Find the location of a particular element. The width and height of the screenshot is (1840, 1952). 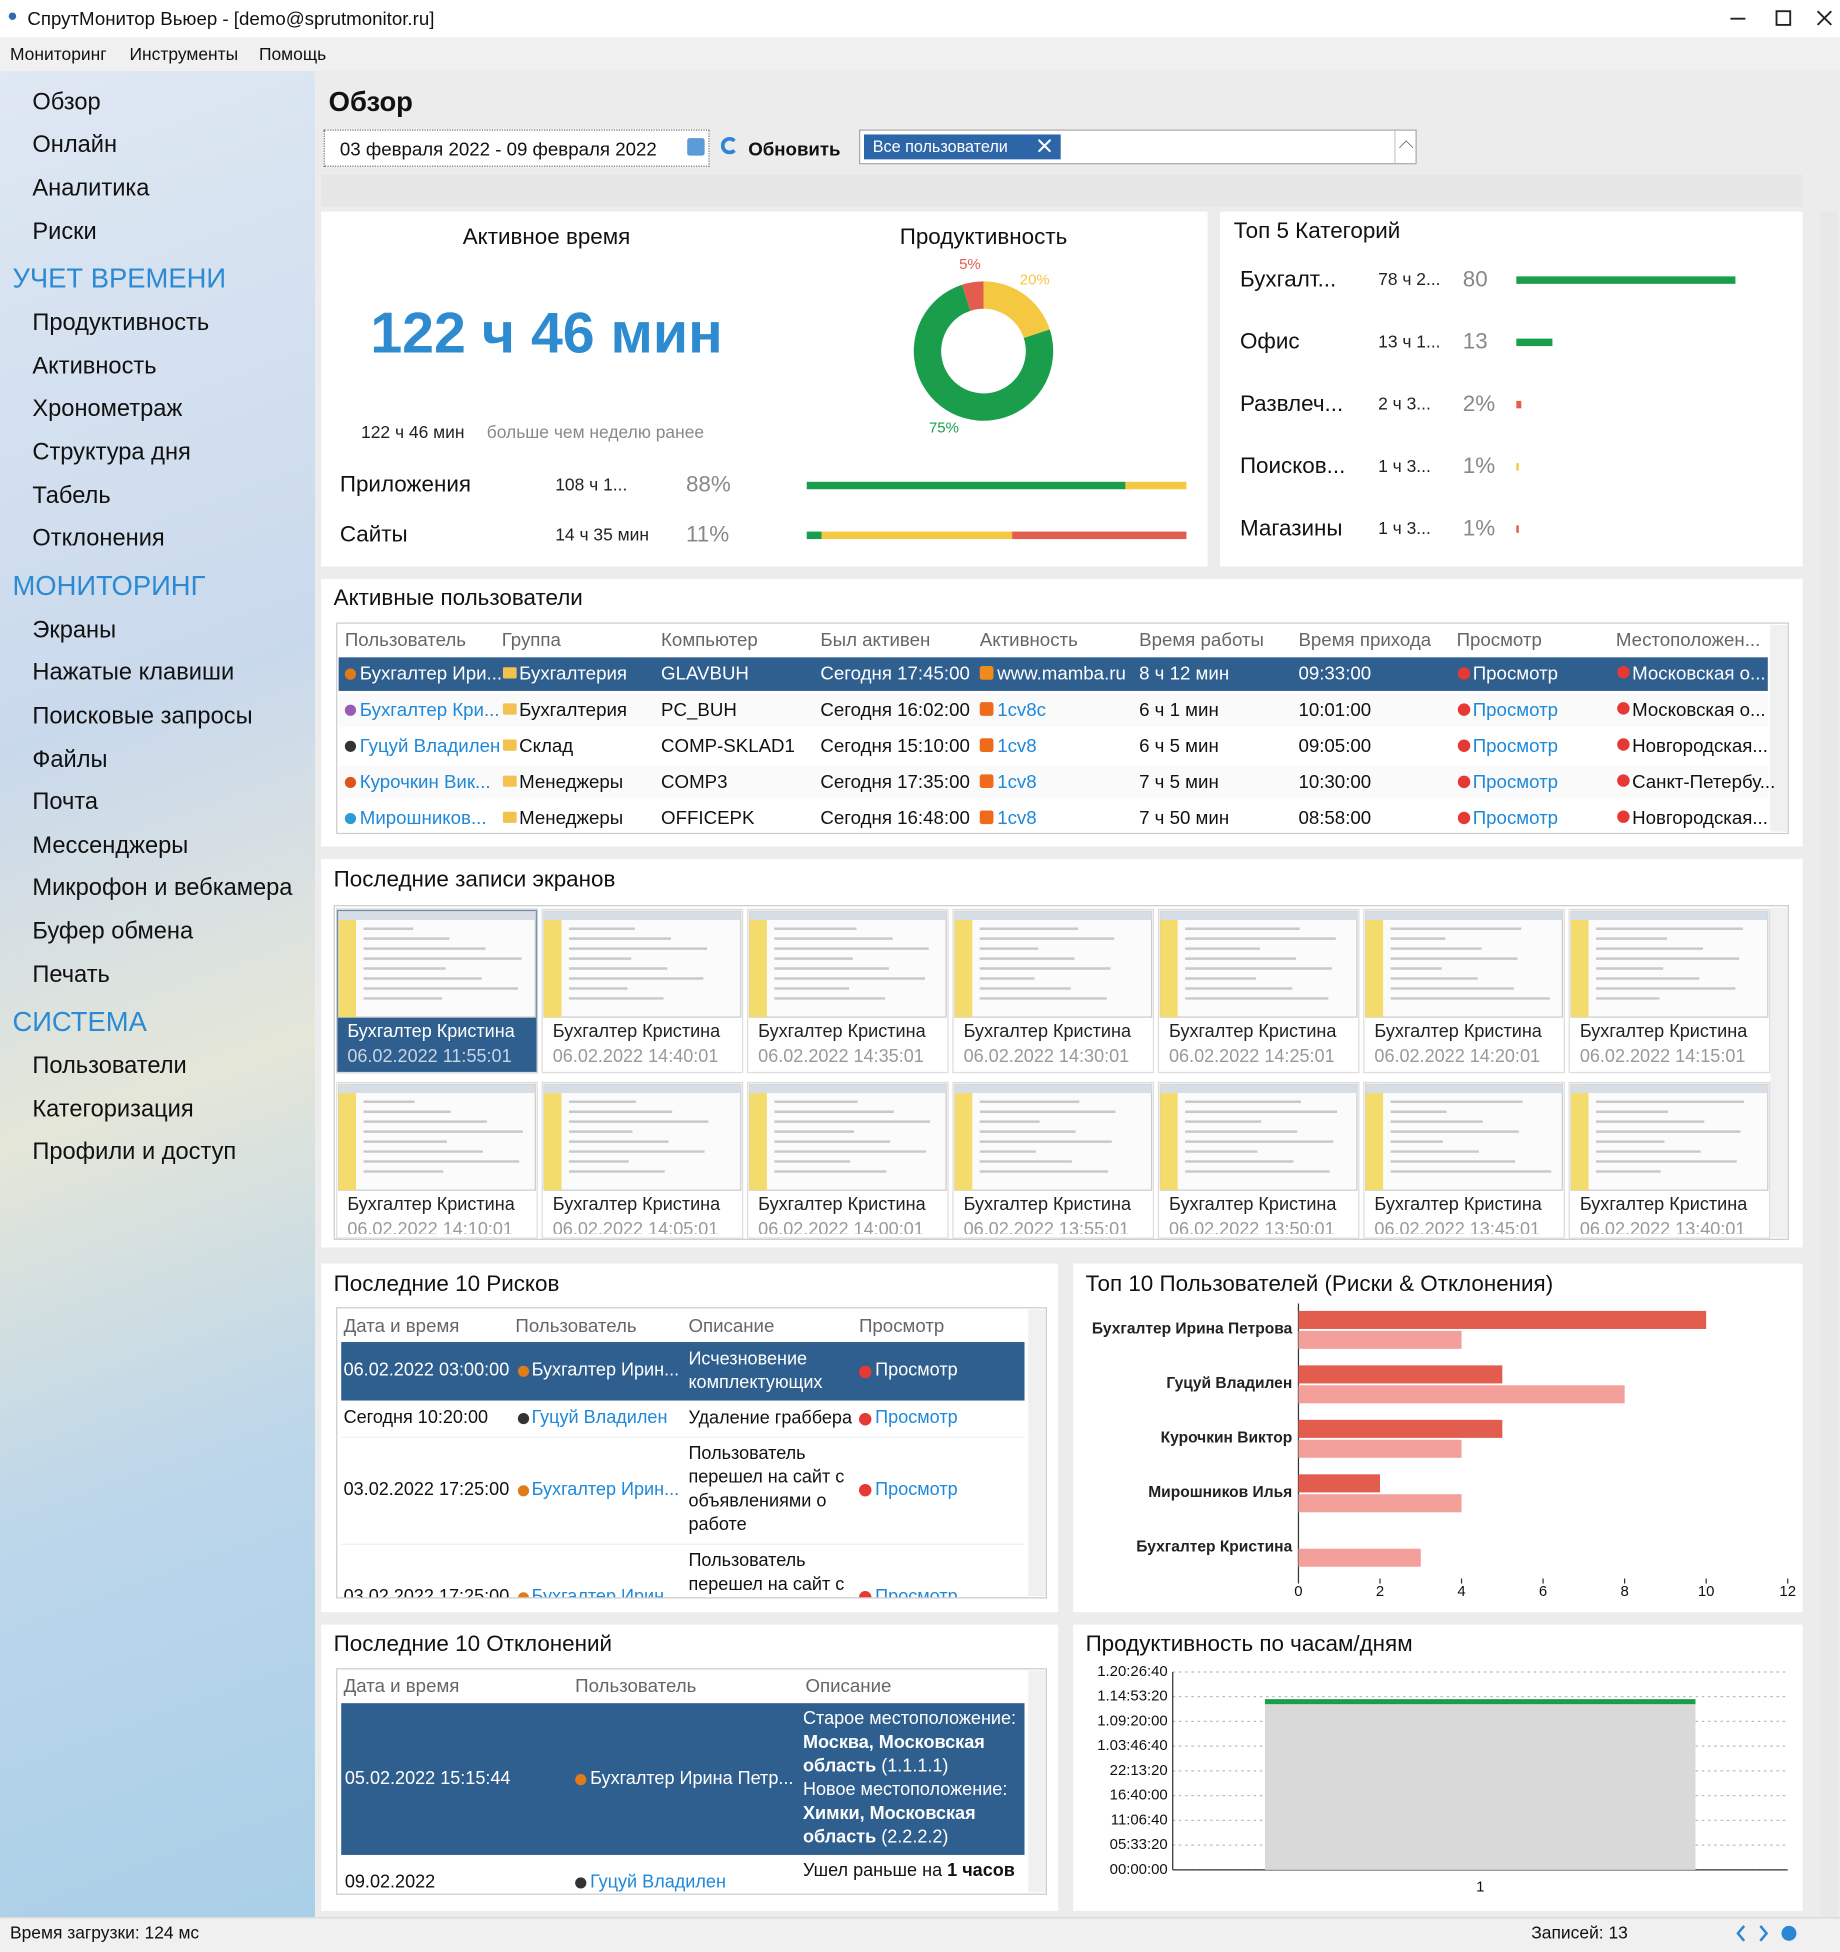

screen-time: 06.02.2022 14:15:01 is located at coordinates (1663, 1056).